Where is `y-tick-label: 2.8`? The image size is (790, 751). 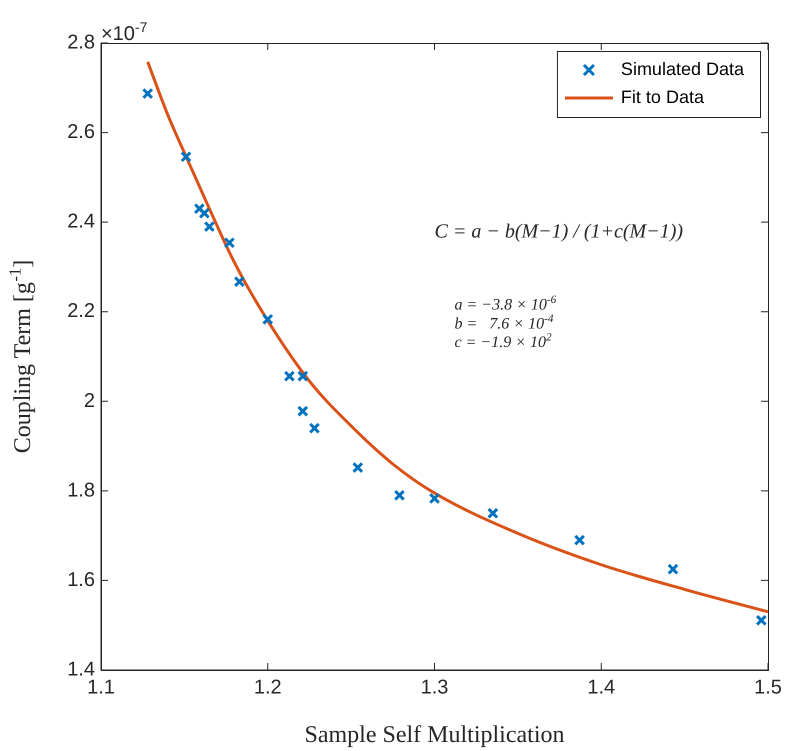 y-tick-label: 2.8 is located at coordinates (81, 43).